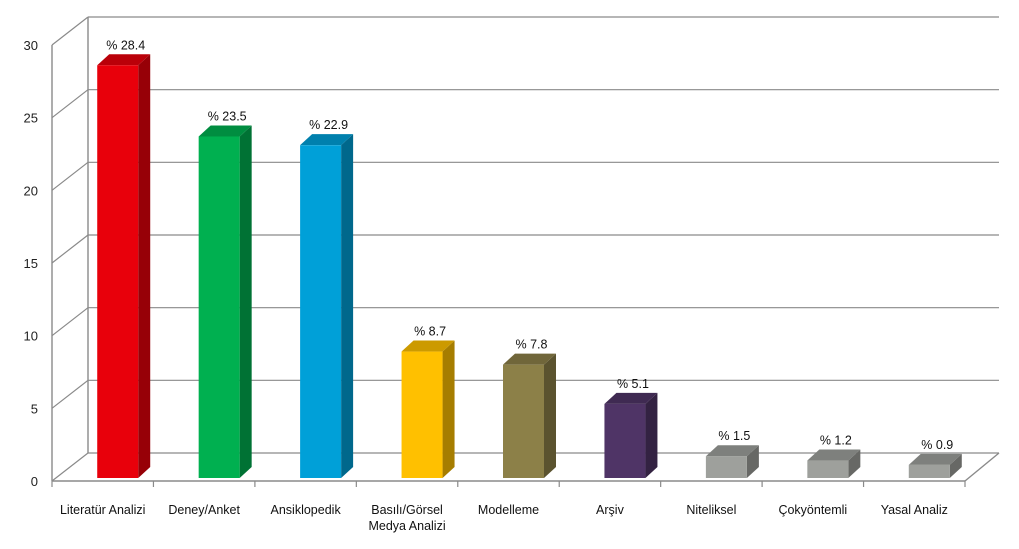 The height and width of the screenshot is (549, 1019). What do you see at coordinates (34, 408) in the screenshot?
I see `y-tick-label: 5` at bounding box center [34, 408].